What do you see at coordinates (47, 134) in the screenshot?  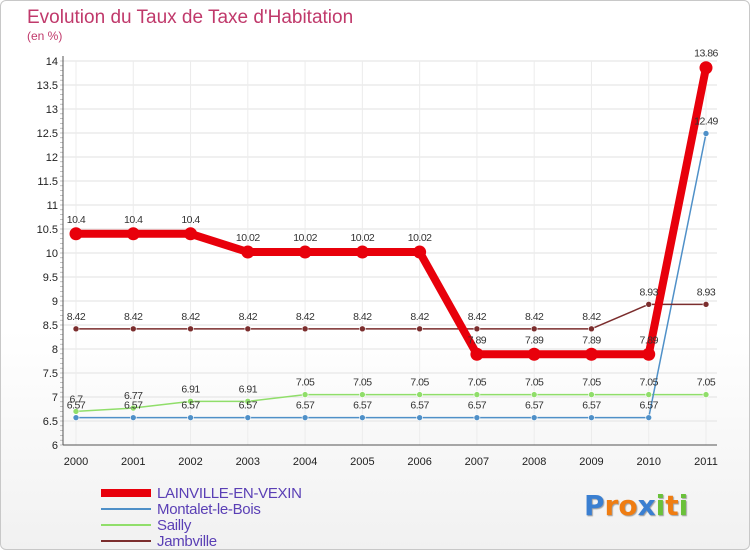 I see `y-tick-label: 12.5` at bounding box center [47, 134].